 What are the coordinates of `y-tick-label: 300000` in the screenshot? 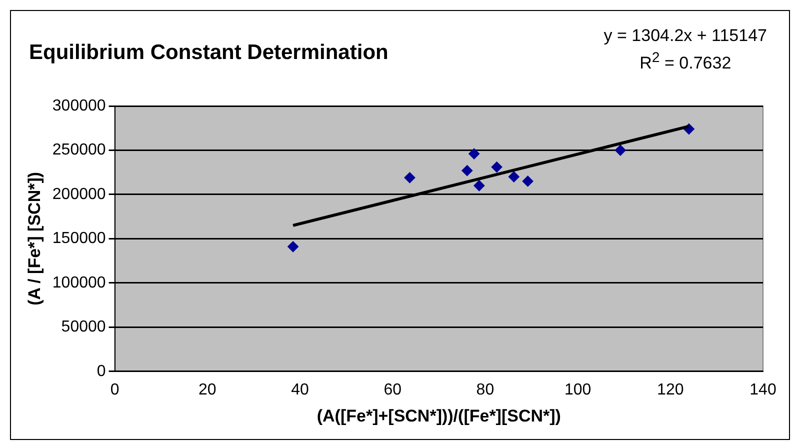 It's located at (79, 105).